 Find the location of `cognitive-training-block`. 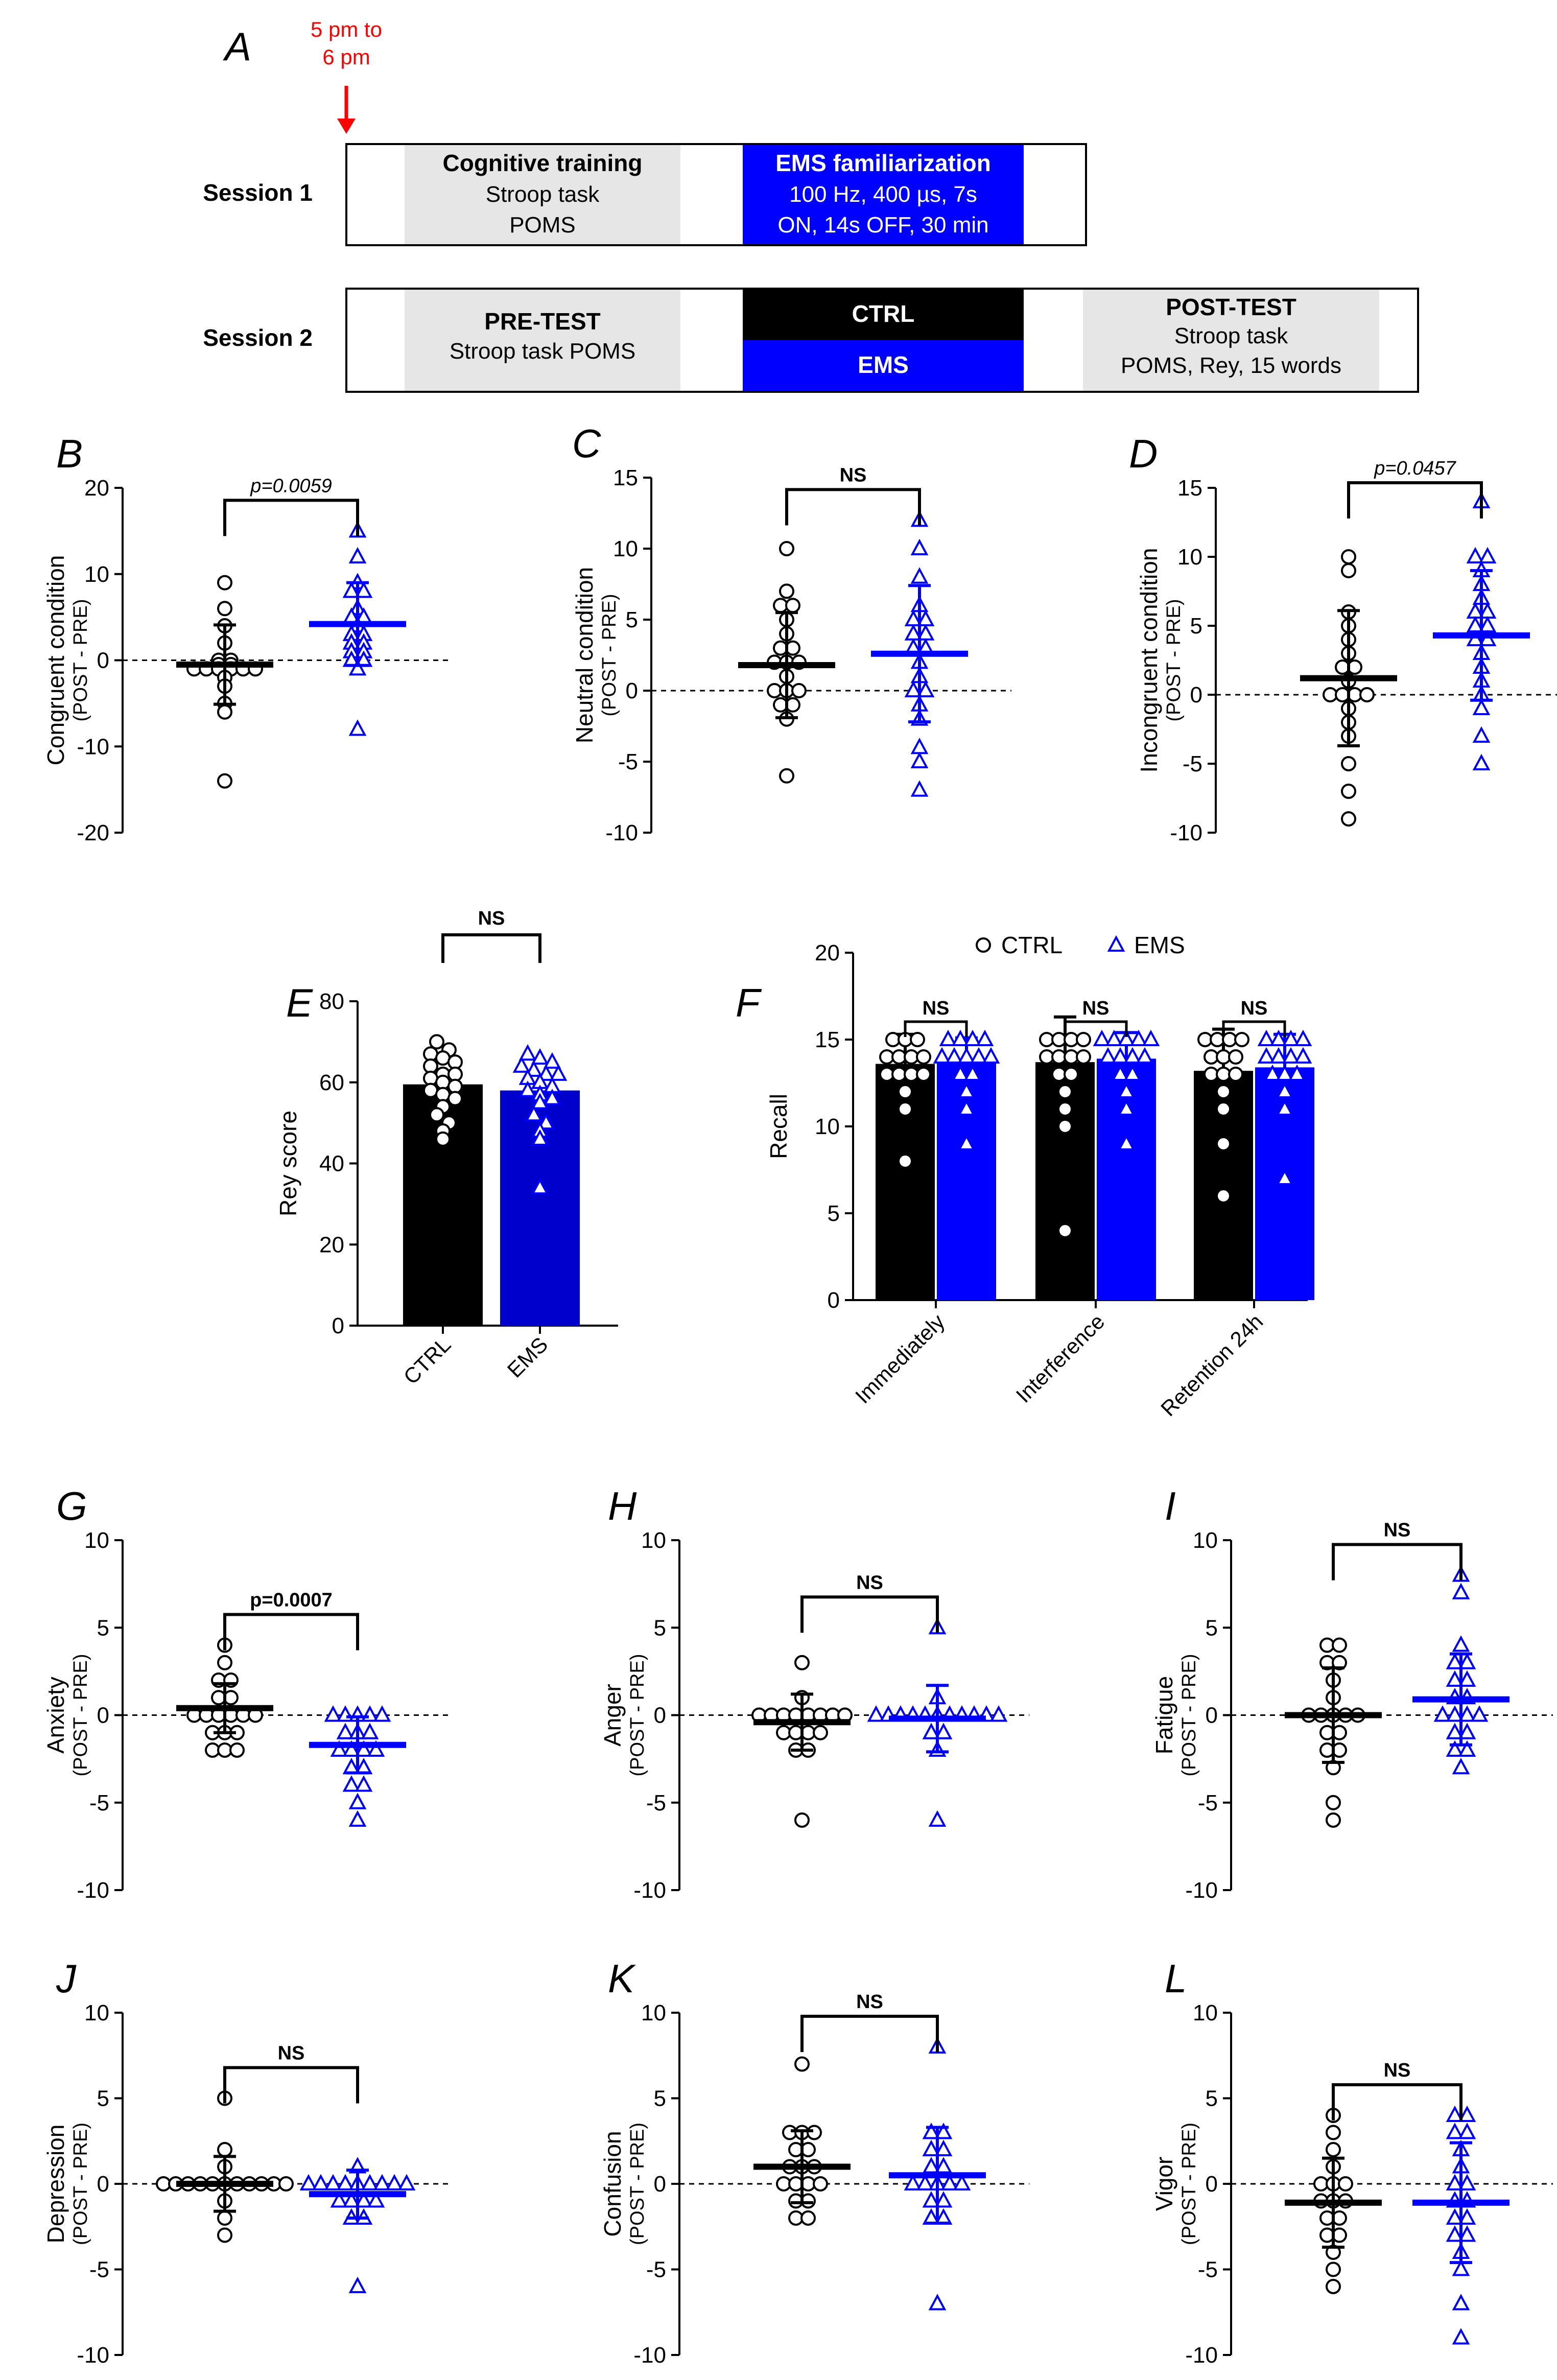

cognitive-training-block is located at coordinates (542, 194).